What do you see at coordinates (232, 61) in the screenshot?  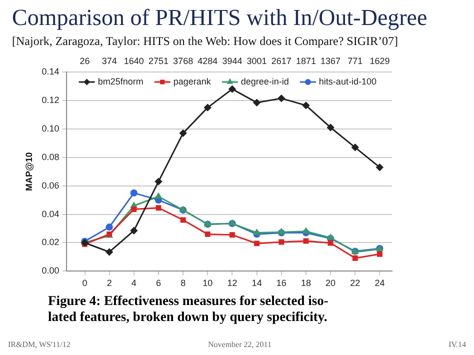 I see `text: 3944` at bounding box center [232, 61].